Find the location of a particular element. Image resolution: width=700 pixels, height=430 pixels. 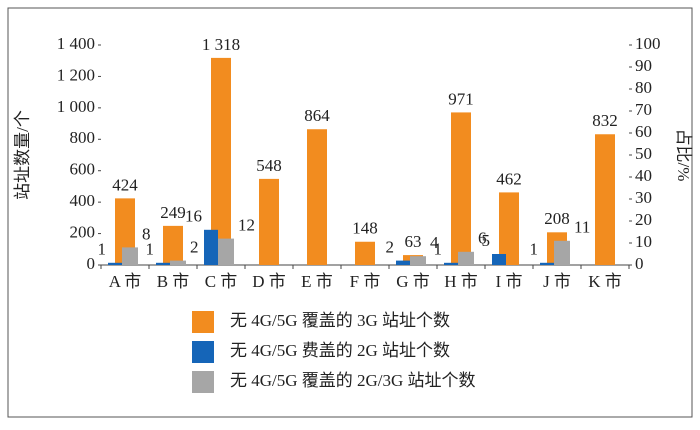

y2-tick-label: 40 is located at coordinates (643, 175).